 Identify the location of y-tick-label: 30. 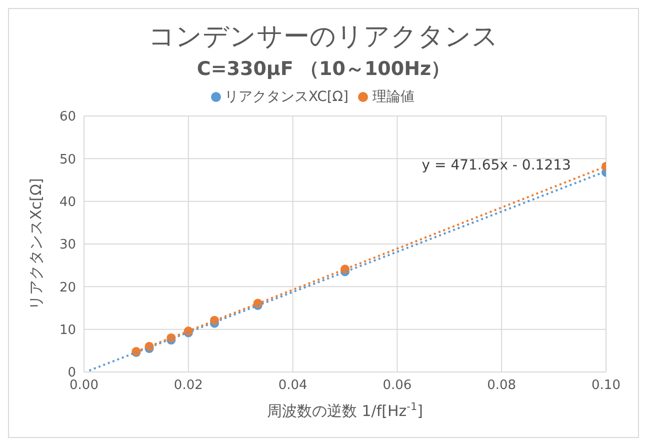
(67, 245).